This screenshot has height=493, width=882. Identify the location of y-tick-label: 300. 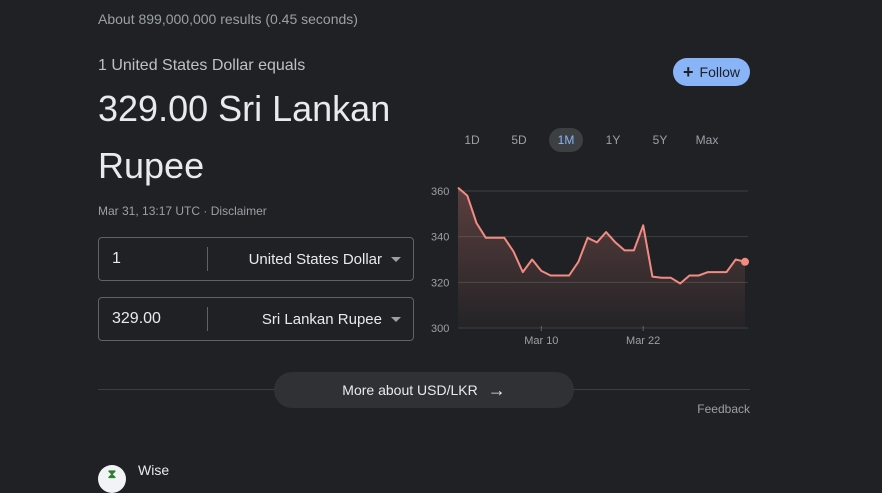
(440, 329).